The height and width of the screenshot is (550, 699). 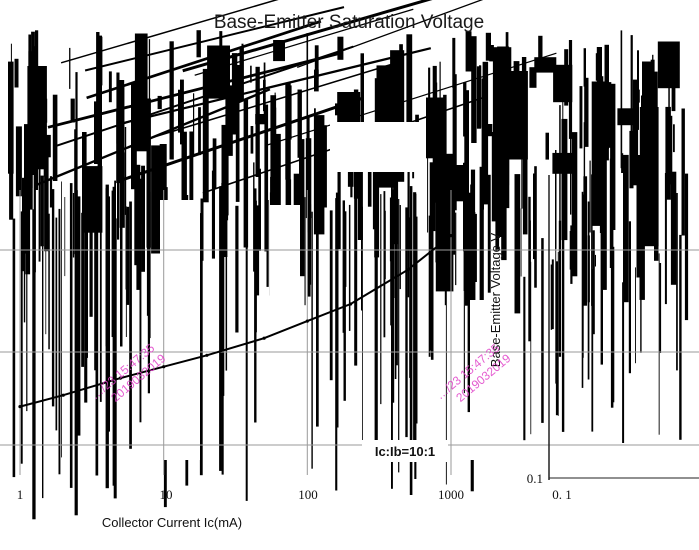 I want to click on right-panel-y-tick-label: 0.1, so click(x=535, y=478).